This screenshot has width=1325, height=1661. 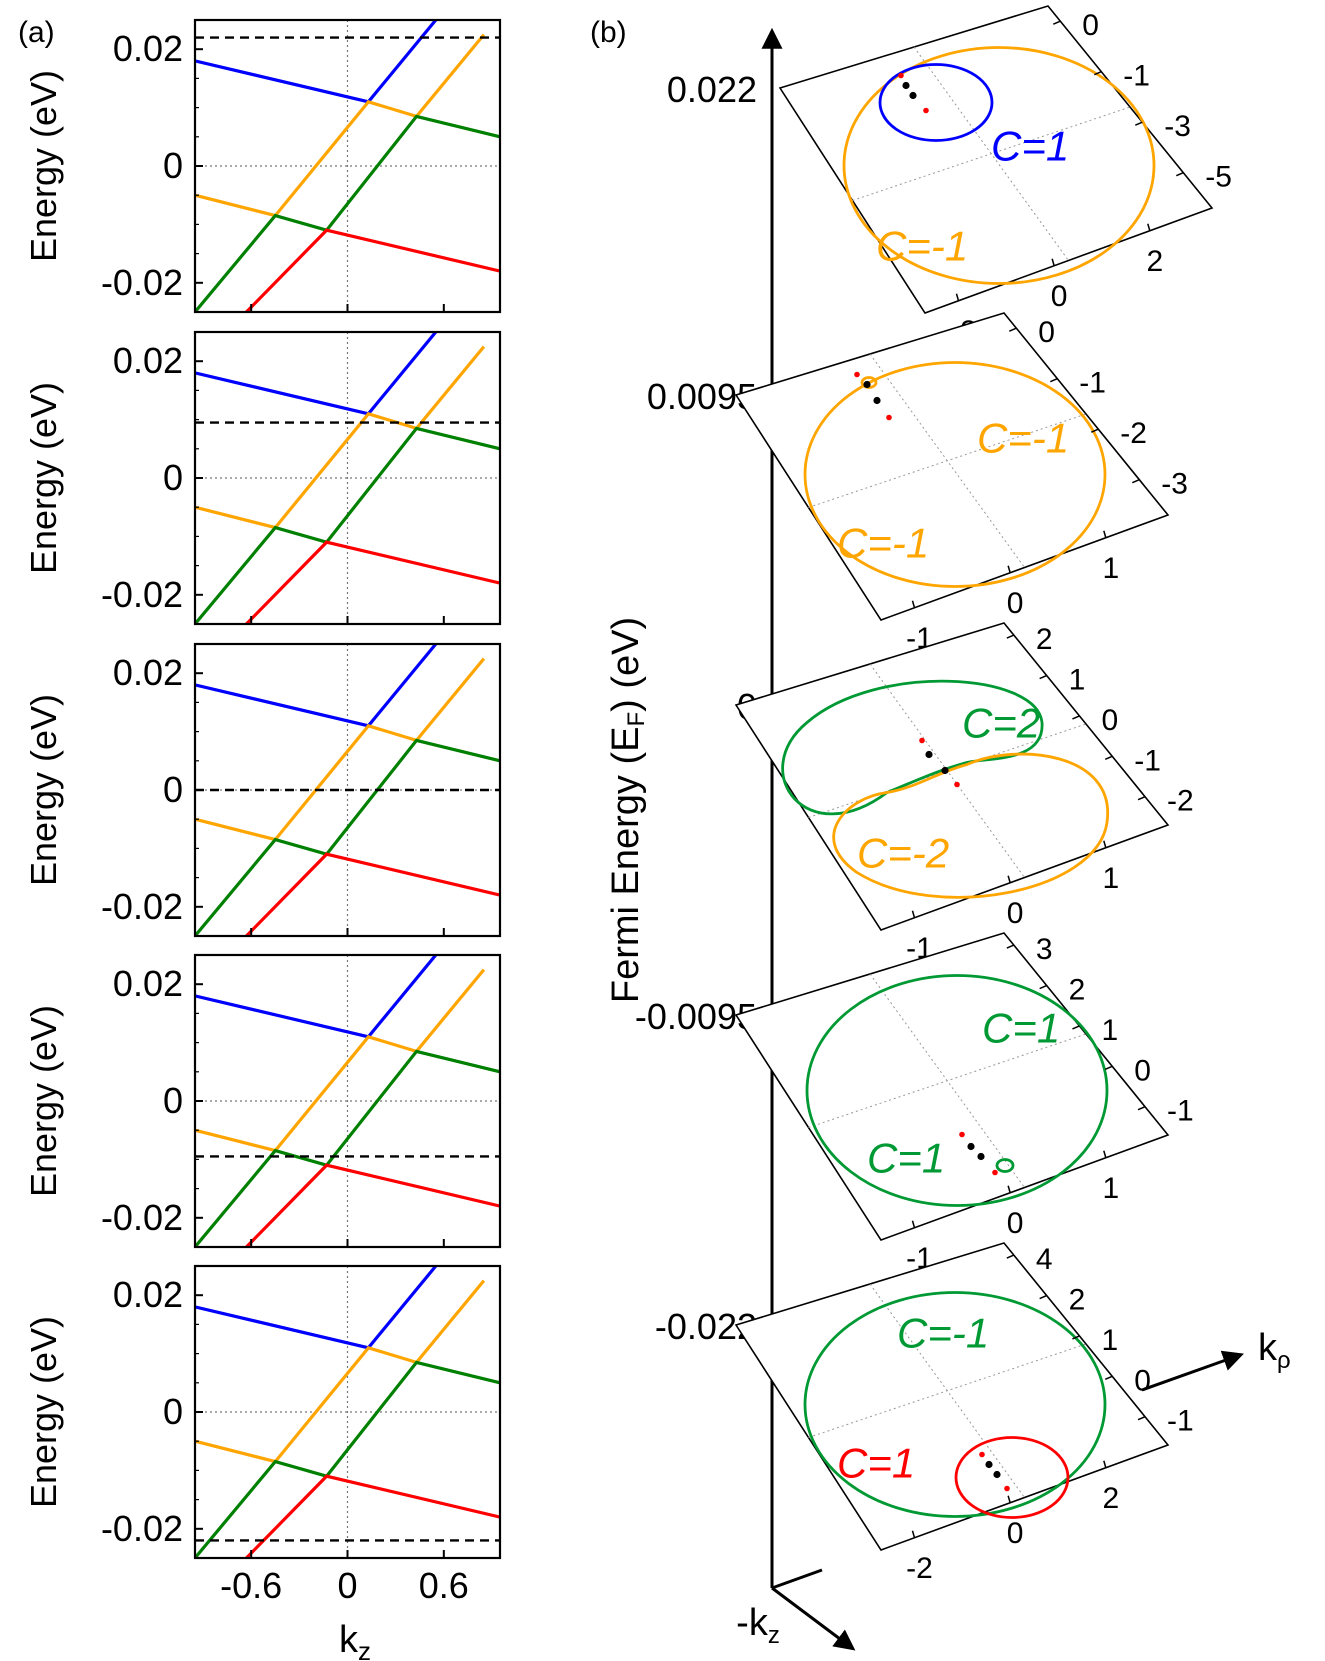 I want to click on plane-outline, so click(x=952, y=466).